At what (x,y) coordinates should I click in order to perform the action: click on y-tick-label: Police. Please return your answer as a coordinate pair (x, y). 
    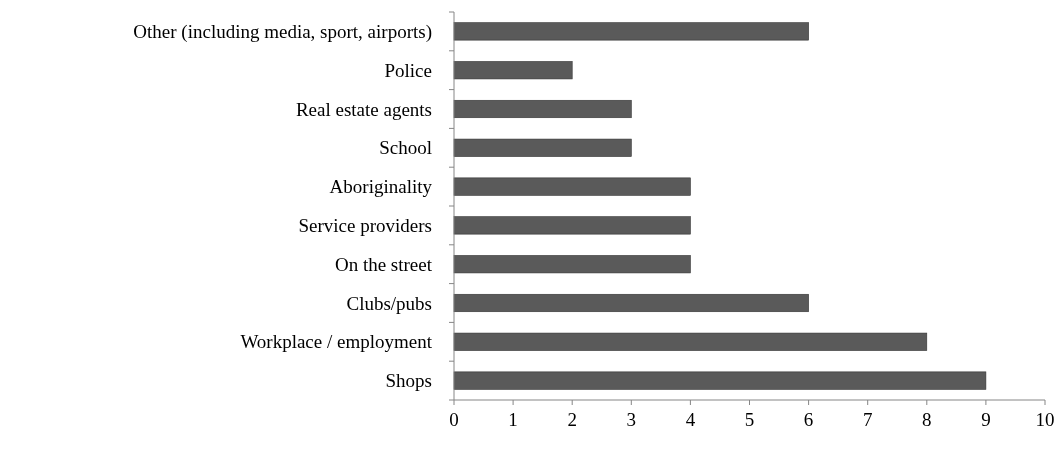
    Looking at the image, I should click on (408, 70).